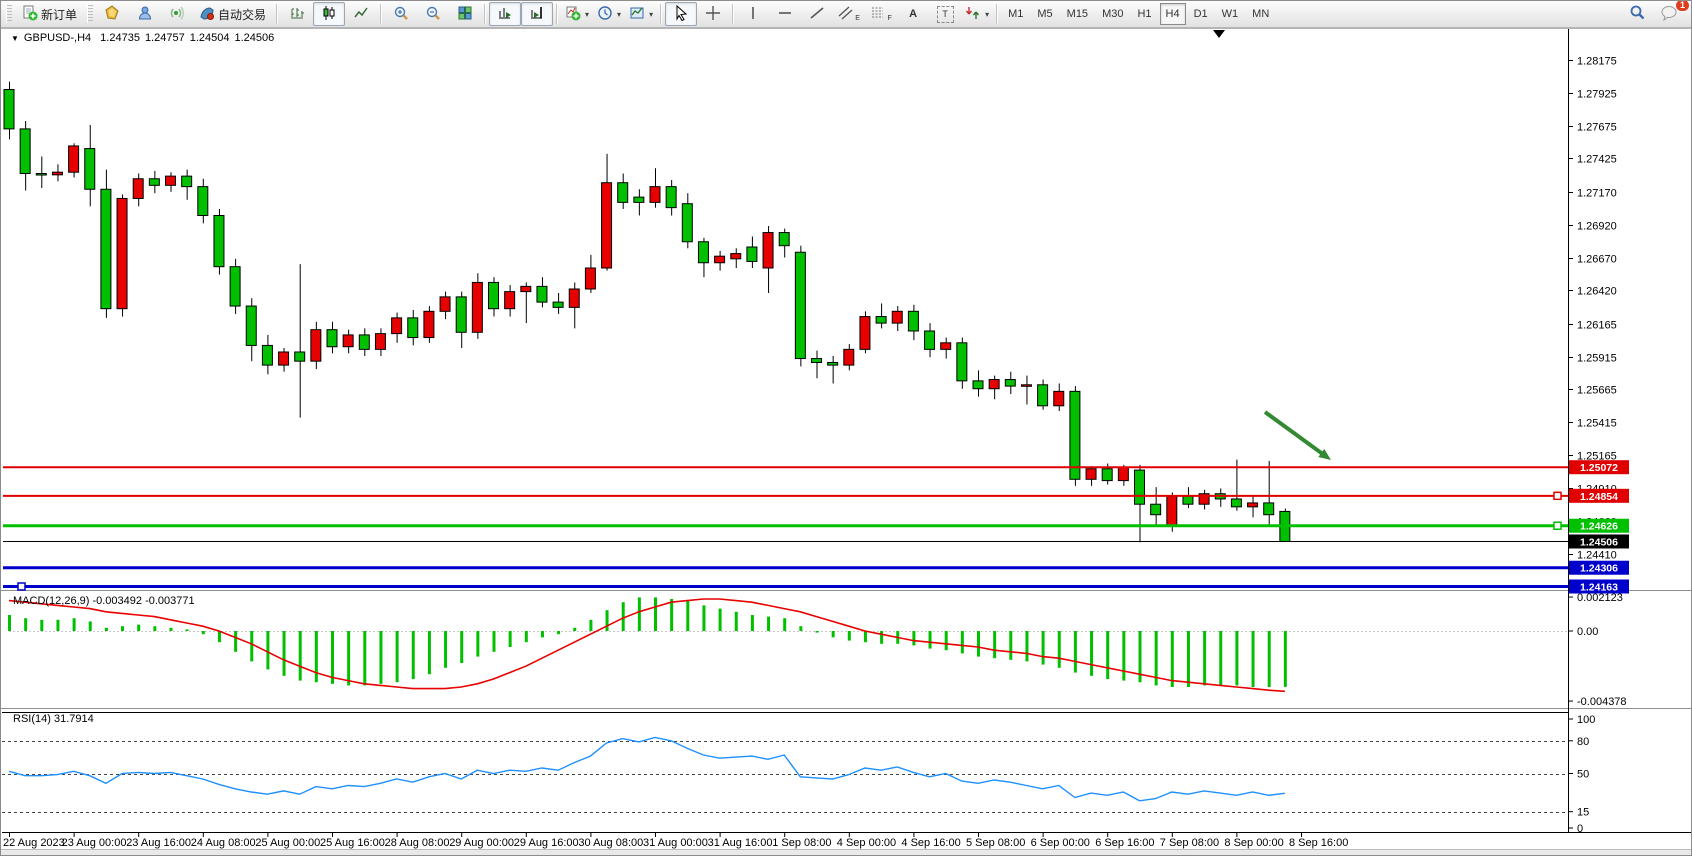 The width and height of the screenshot is (1692, 856). What do you see at coordinates (49, 14) in the screenshot?
I see `new-order-button: 新订单` at bounding box center [49, 14].